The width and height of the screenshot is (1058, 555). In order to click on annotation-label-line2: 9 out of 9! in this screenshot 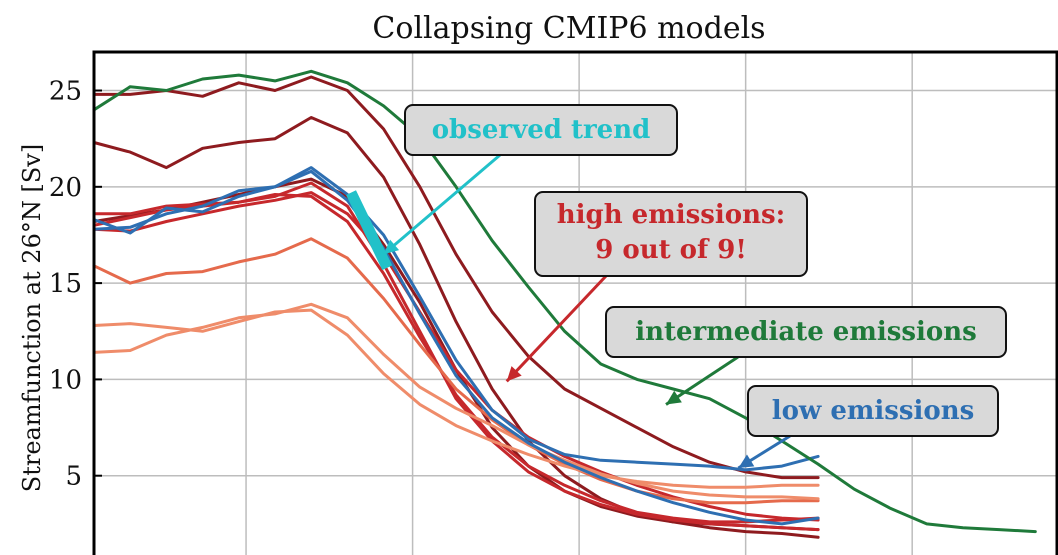, I will do `click(671, 250)`.